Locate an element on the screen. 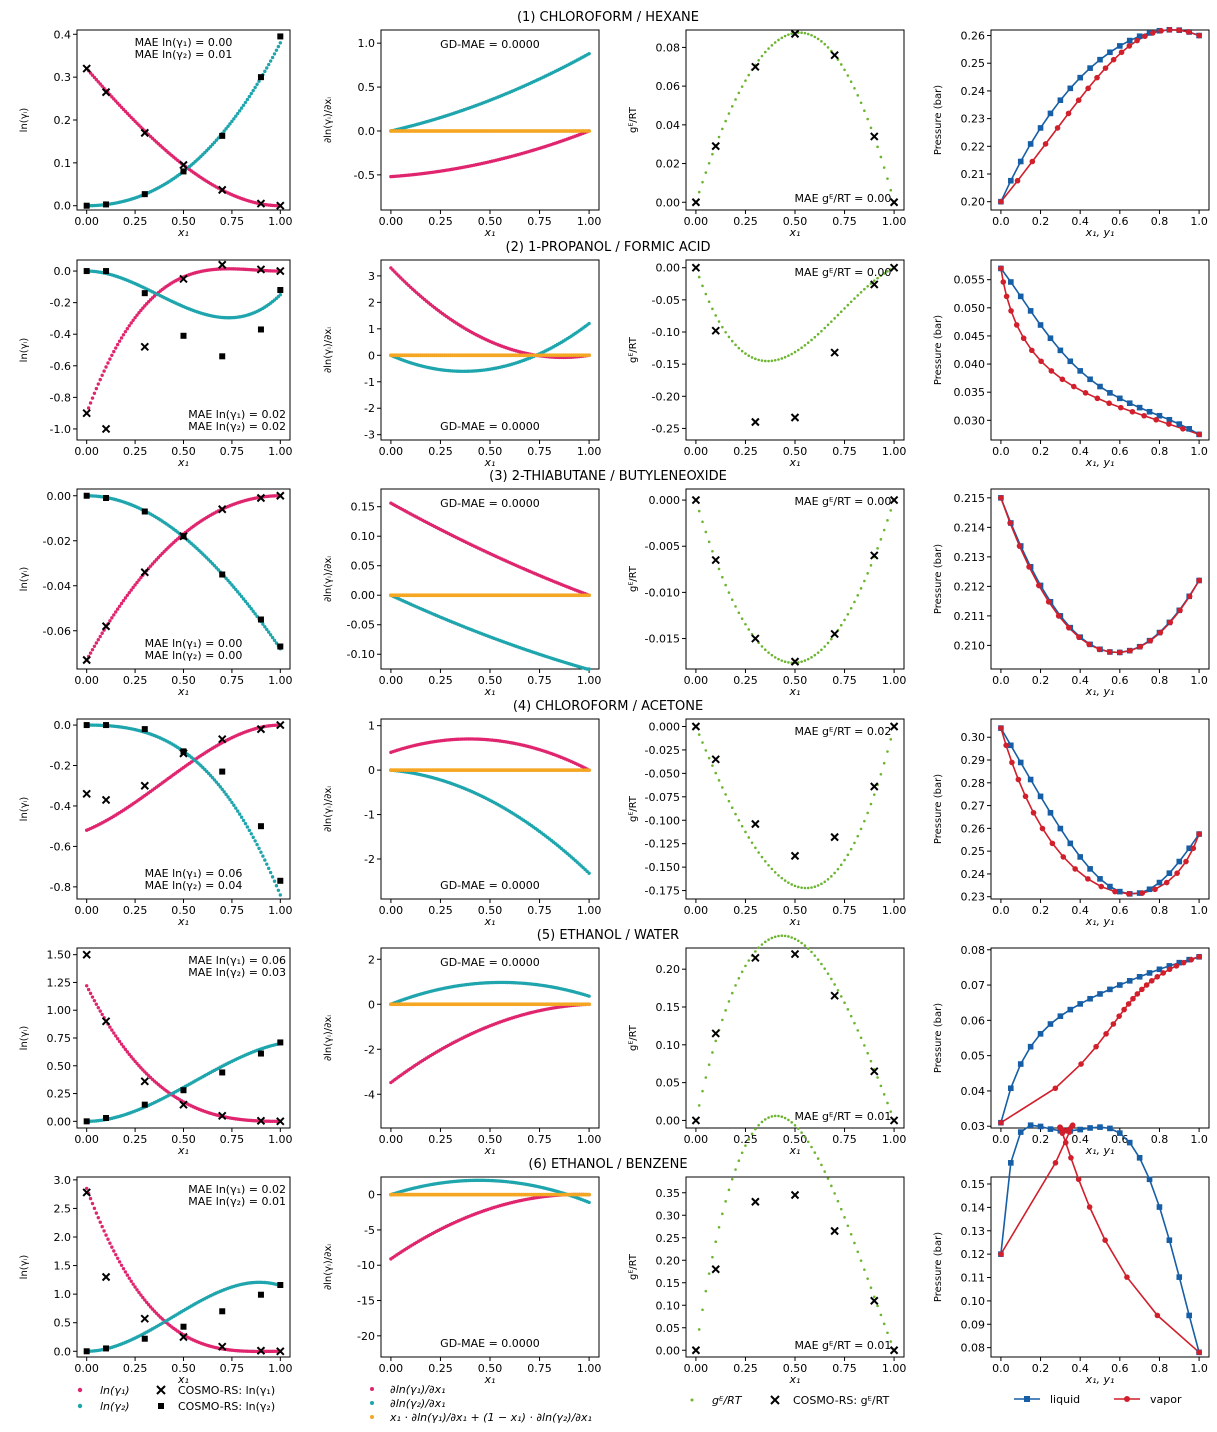 This screenshot has height=1432, width=1217. y-tick-label: -1 is located at coordinates (369, 815).